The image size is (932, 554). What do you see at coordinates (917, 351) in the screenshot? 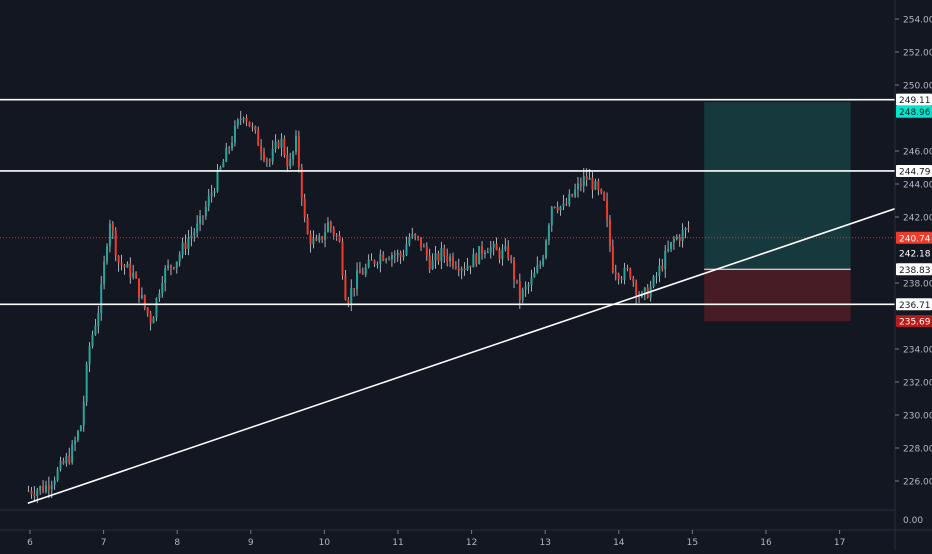
I see `y-axis-tick-label: 234.00` at bounding box center [917, 351].